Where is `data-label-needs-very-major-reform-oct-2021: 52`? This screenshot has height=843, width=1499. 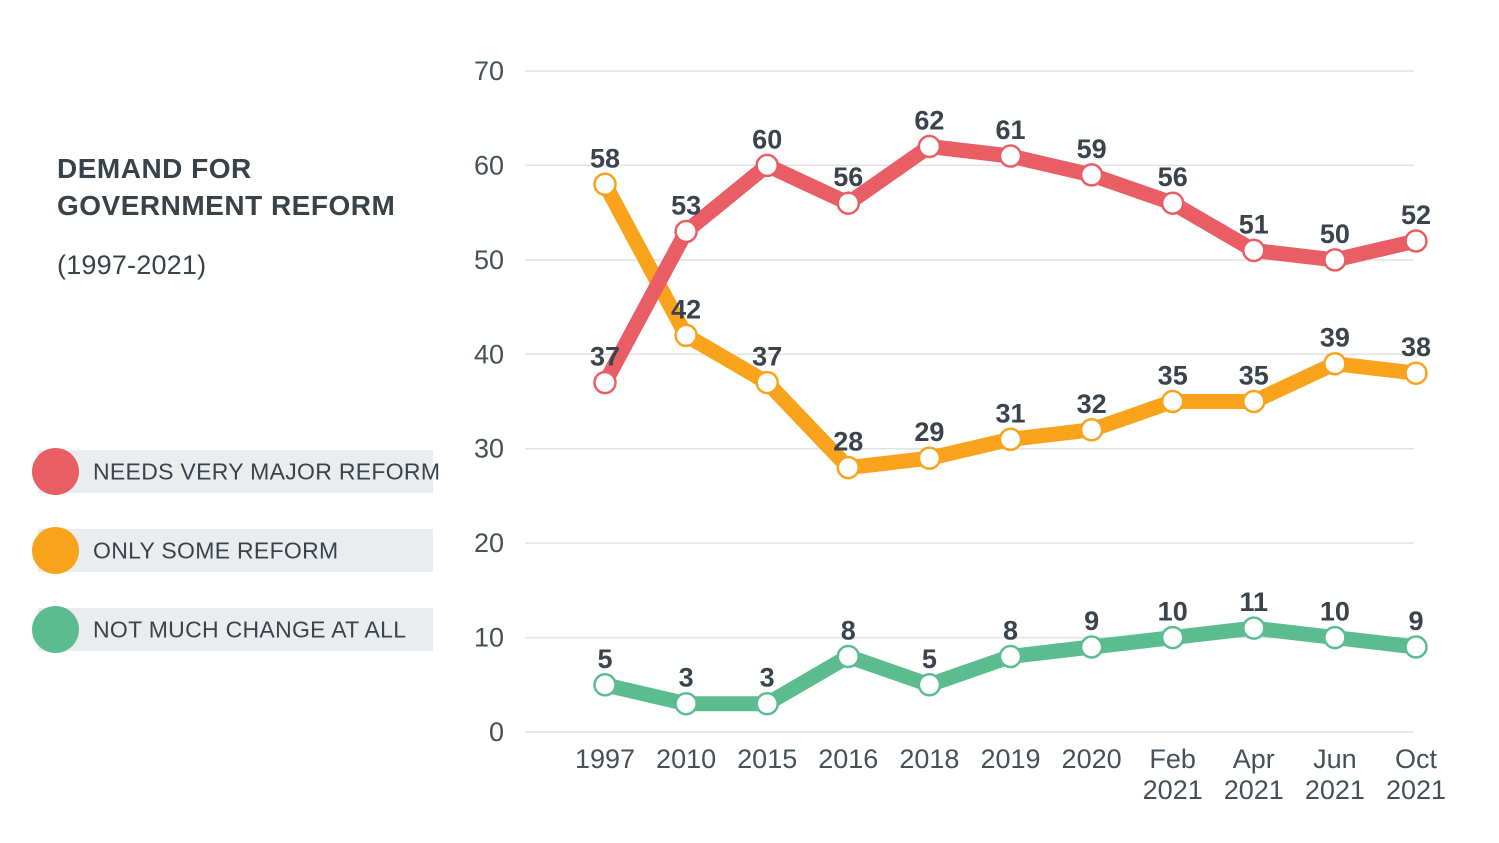 data-label-needs-very-major-reform-oct-2021: 52 is located at coordinates (1416, 215).